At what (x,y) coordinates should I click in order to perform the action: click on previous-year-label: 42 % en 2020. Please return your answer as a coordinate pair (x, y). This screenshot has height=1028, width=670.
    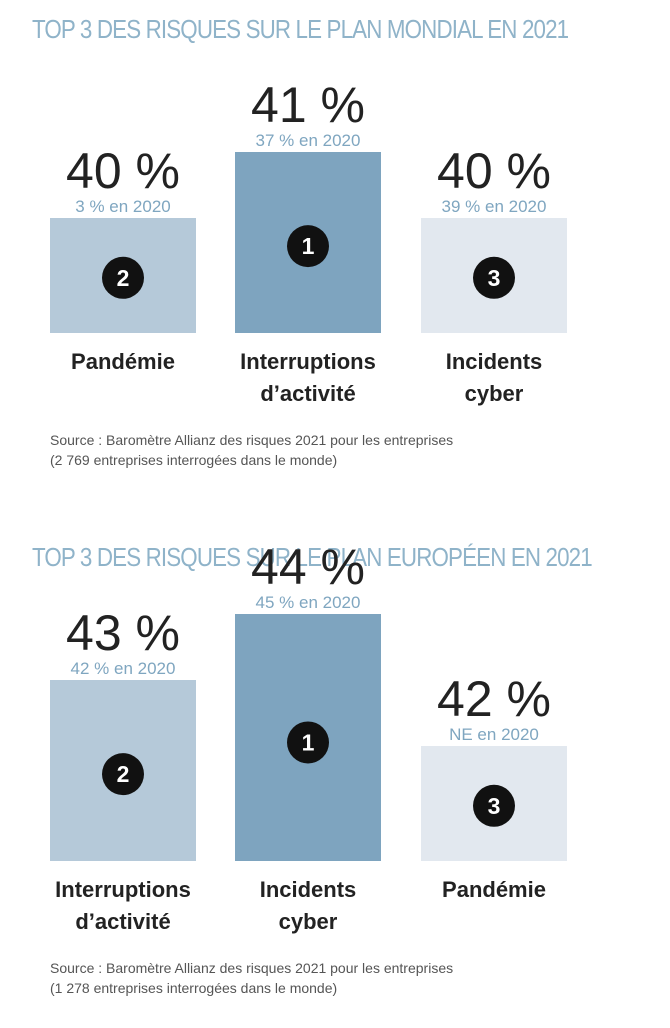
    Looking at the image, I should click on (123, 668).